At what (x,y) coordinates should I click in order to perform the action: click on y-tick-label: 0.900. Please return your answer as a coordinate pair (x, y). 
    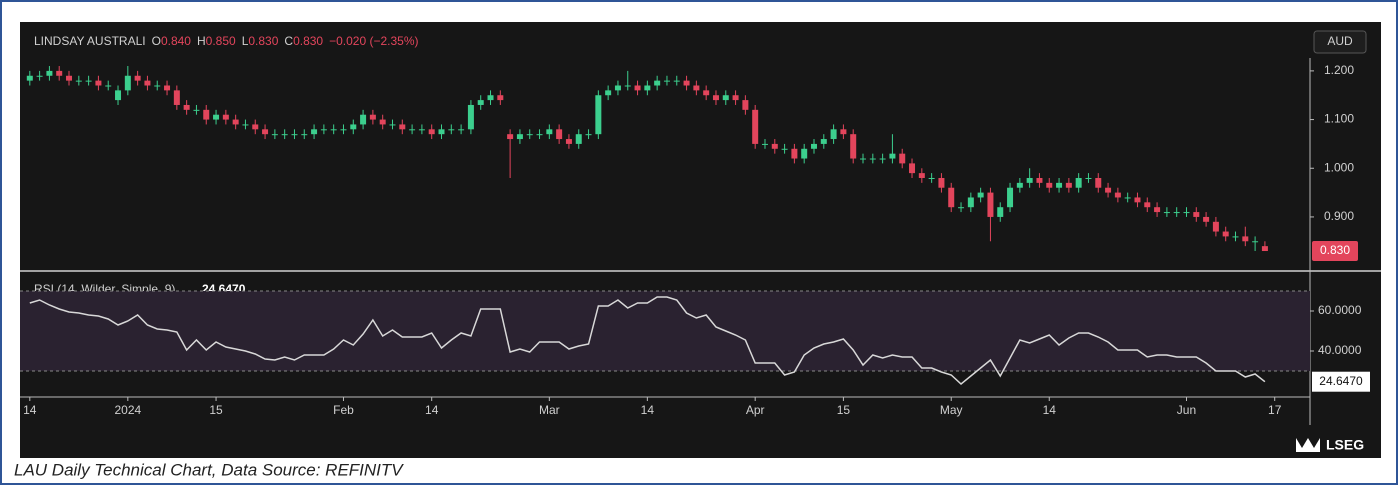
    Looking at the image, I should click on (1339, 216).